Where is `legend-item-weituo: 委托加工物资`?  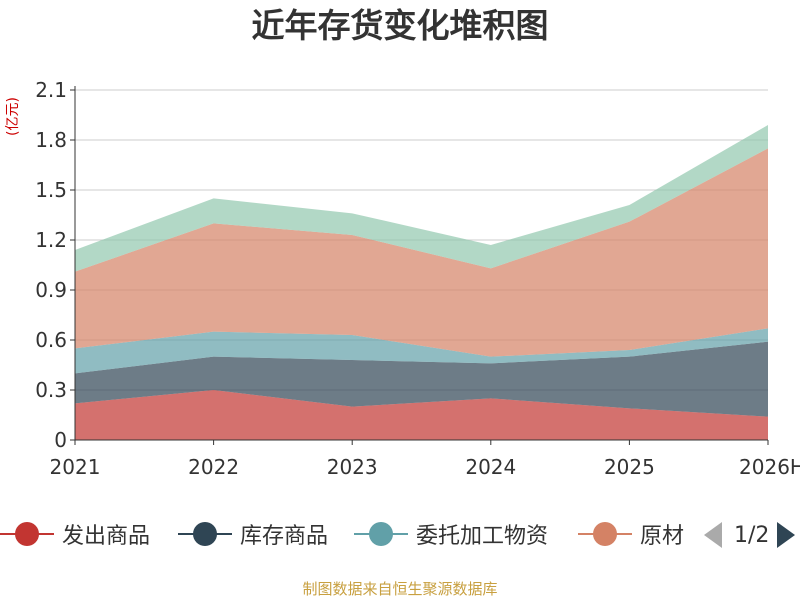 legend-item-weituo: 委托加工物资 is located at coordinates (451, 534).